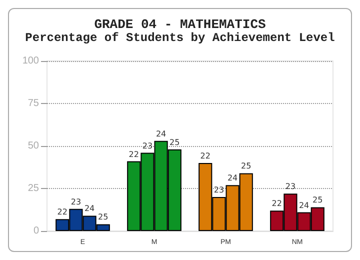 This screenshot has height=260, width=360. I want to click on chart-title: GRADE 04 - MATHEMATICS, so click(180, 24).